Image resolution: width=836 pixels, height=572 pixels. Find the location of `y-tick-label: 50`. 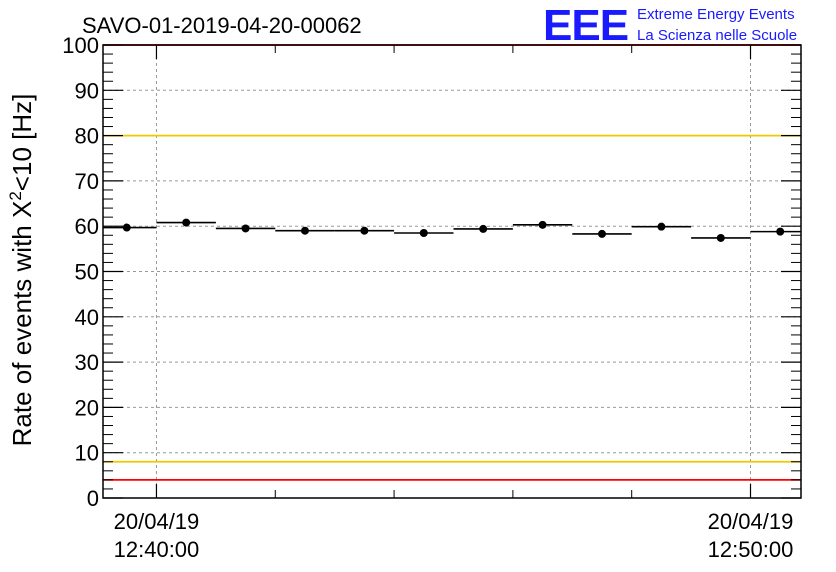

y-tick-label: 50 is located at coordinates (87, 272).